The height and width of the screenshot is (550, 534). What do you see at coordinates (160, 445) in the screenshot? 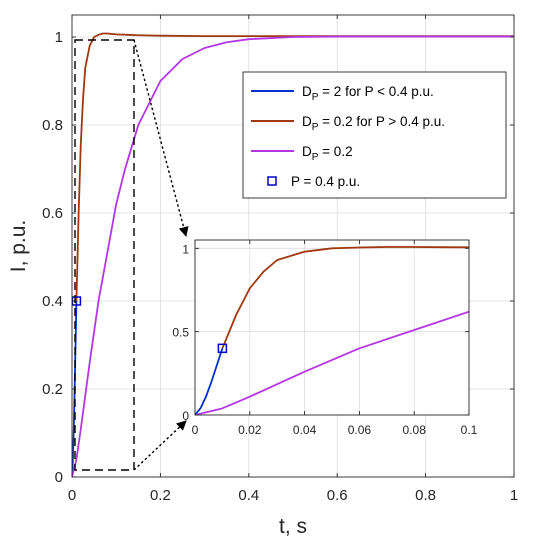
I see `zoom-arrow-bottom` at bounding box center [160, 445].